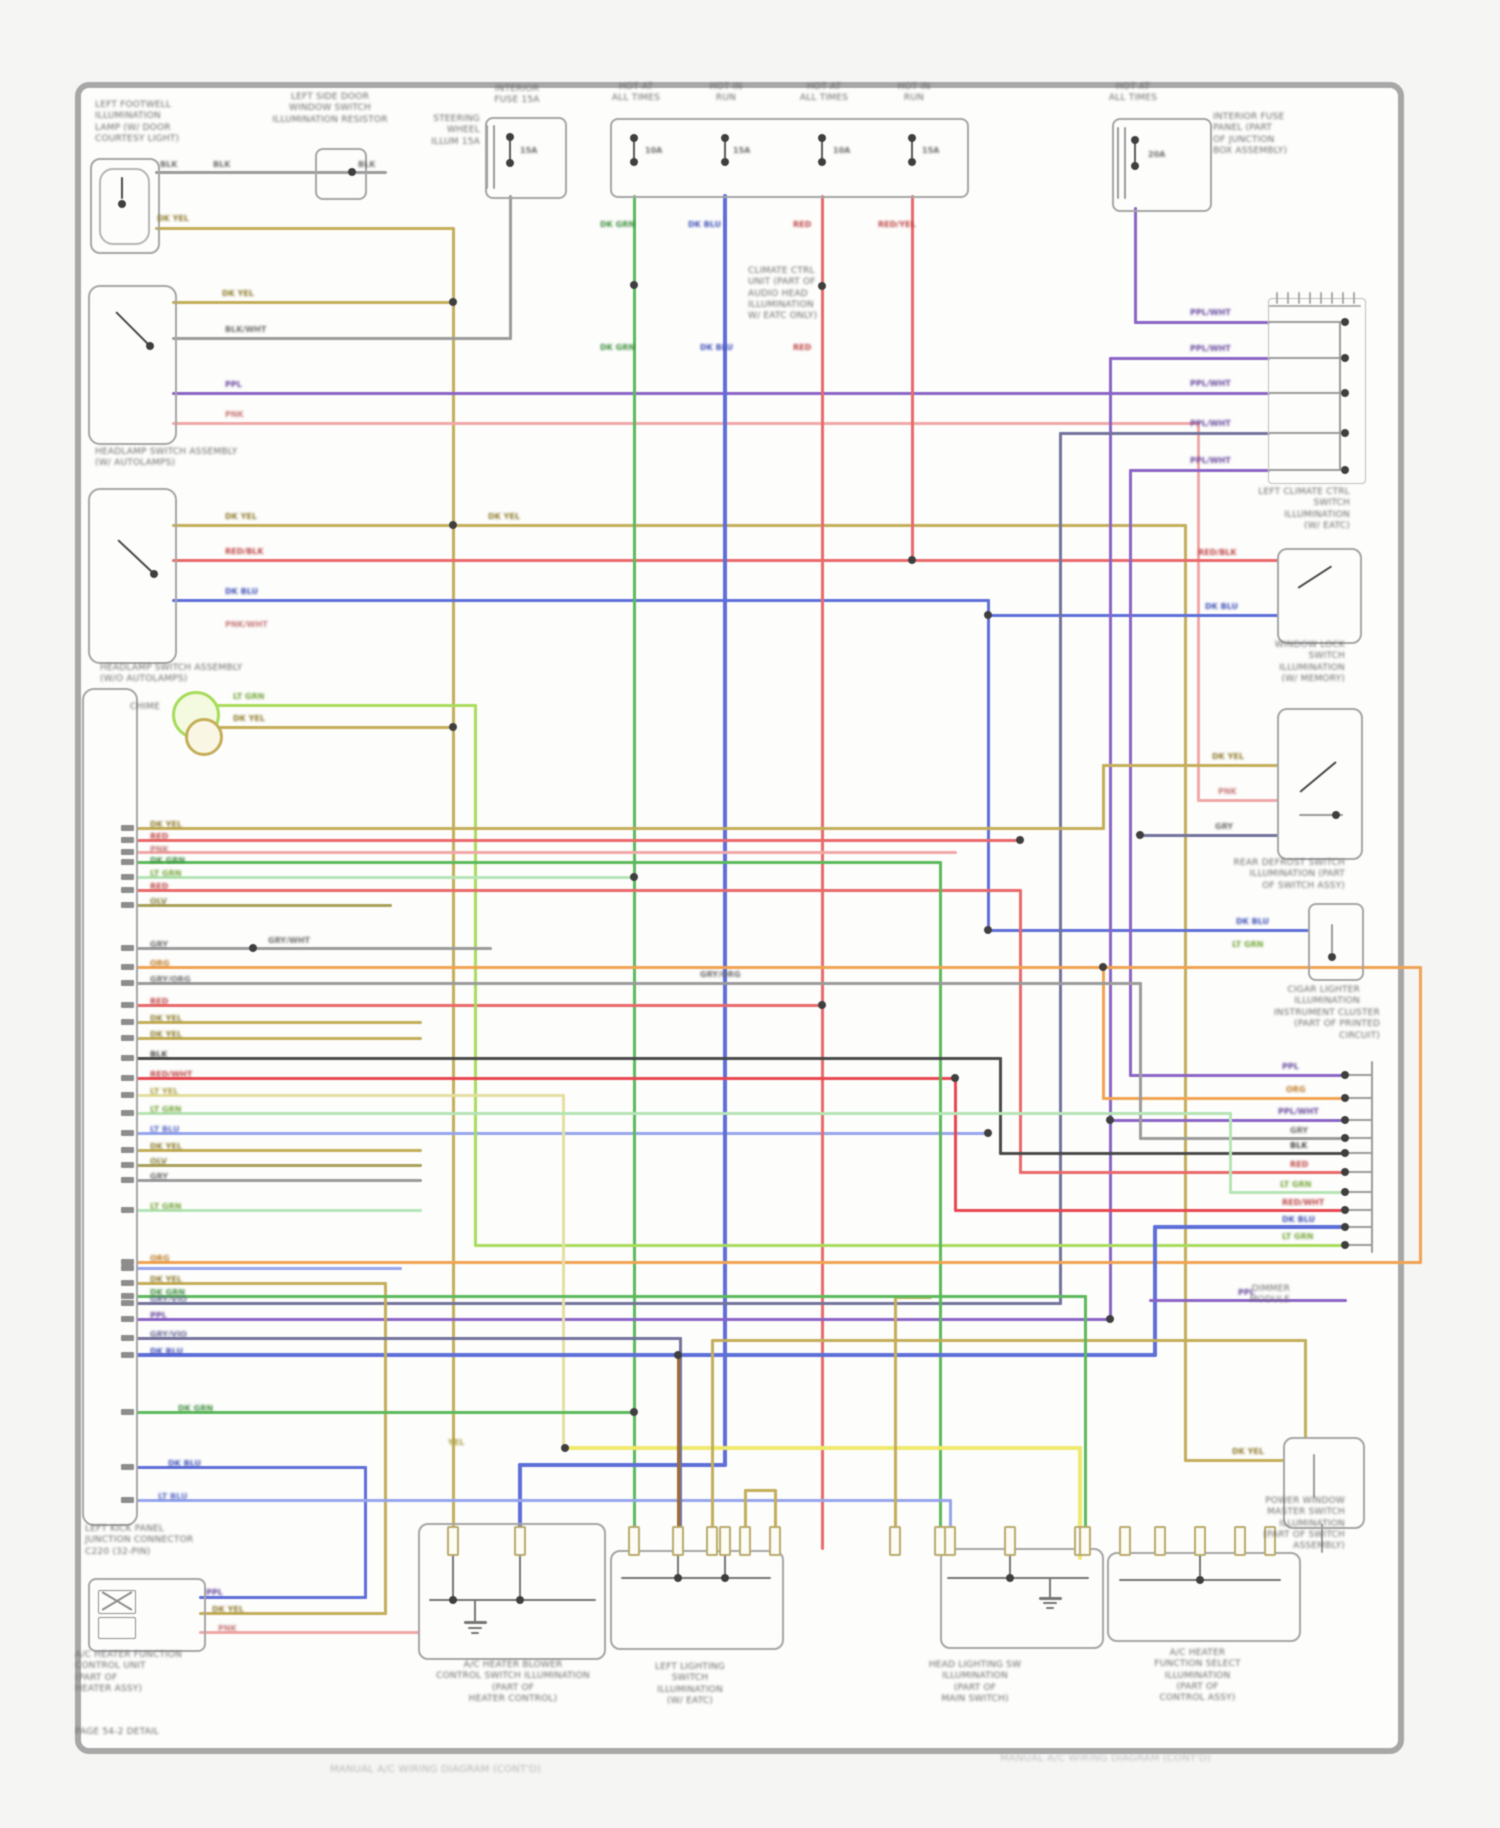 The width and height of the screenshot is (1500, 1828). What do you see at coordinates (171, 674) in the screenshot?
I see `lbl-headlamp-sw2: HEADLAMP SWITCH ASSEMBLY (W/O AUTOLAMPS)` at bounding box center [171, 674].